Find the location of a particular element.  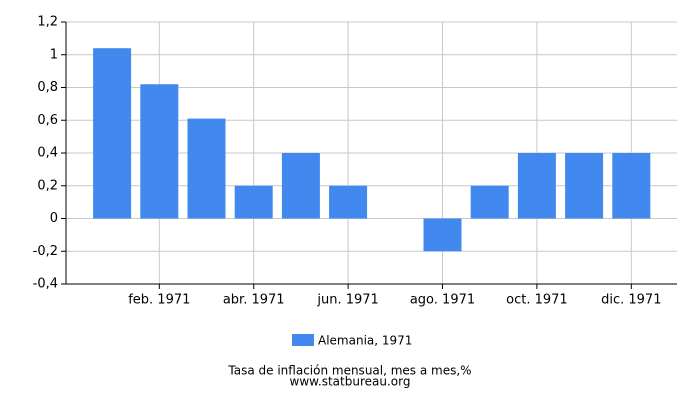

chart-source: www.statbureau.org is located at coordinates (350, 382).